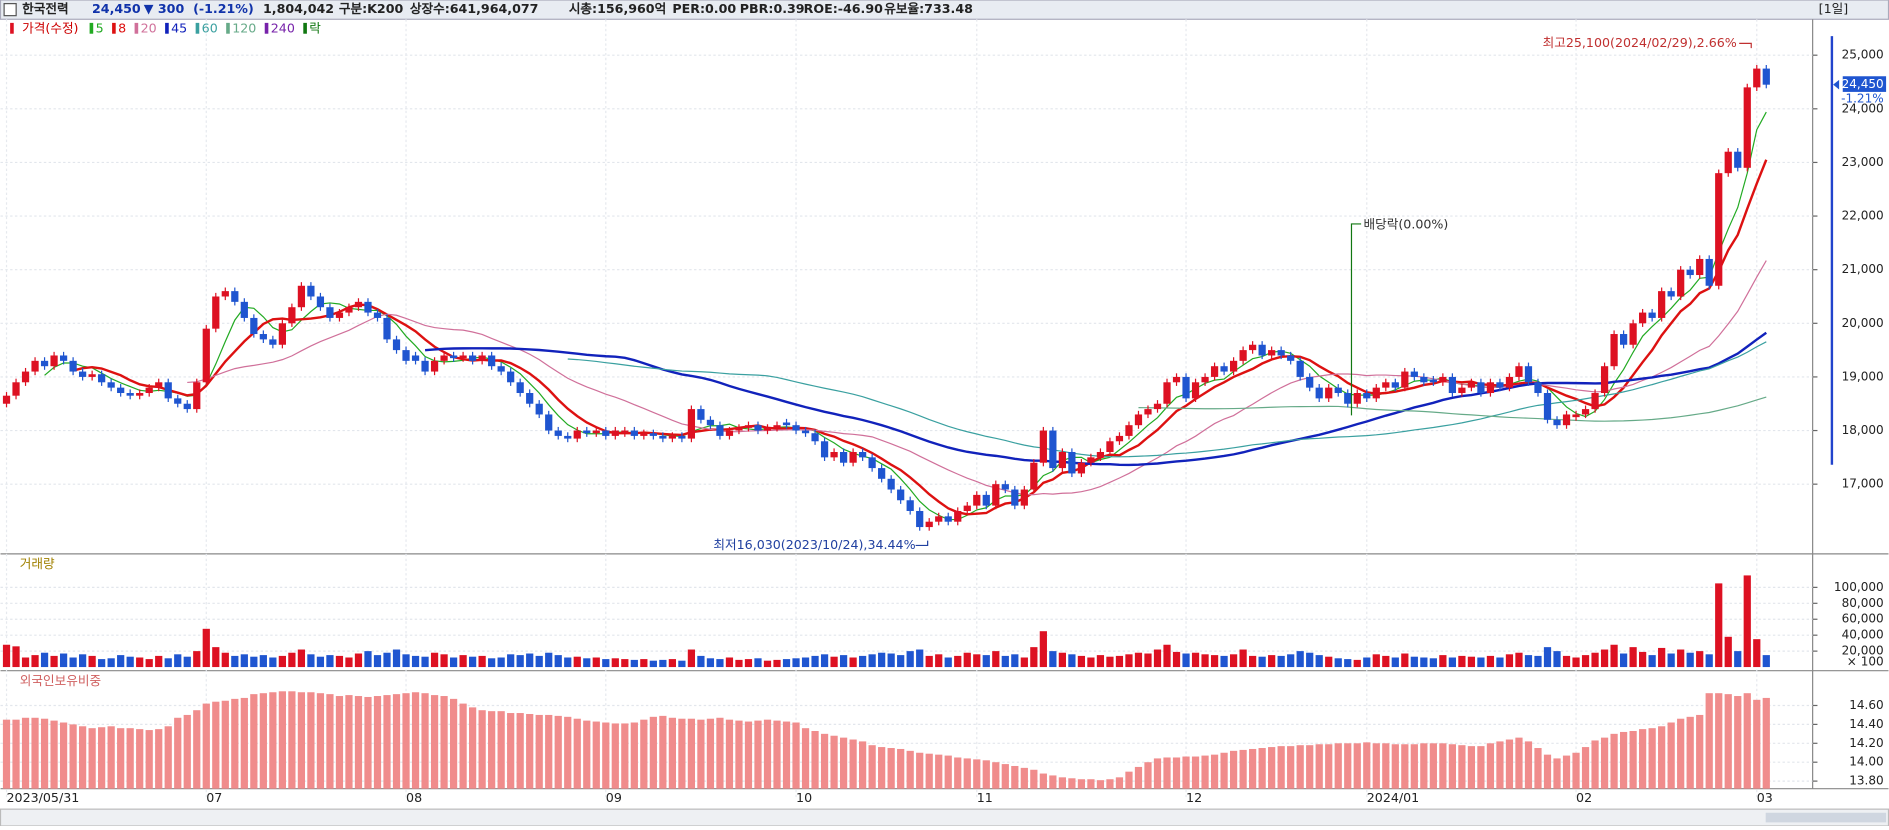  Describe the element at coordinates (1406, 224) in the screenshot. I see `dividend-annotation: 배당락(0.00%)` at that location.